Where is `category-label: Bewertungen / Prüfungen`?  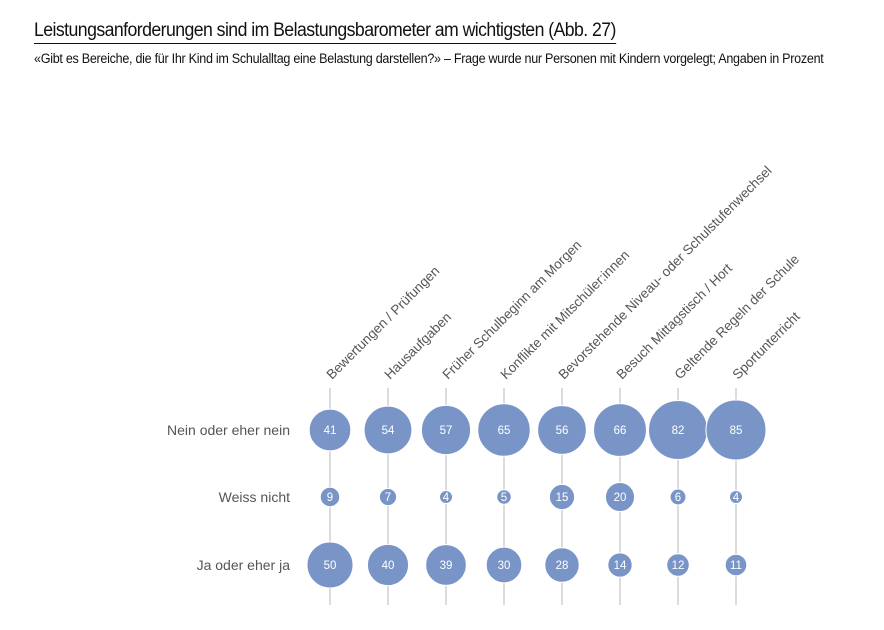
category-label: Bewertungen / Prüfungen is located at coordinates (383, 322).